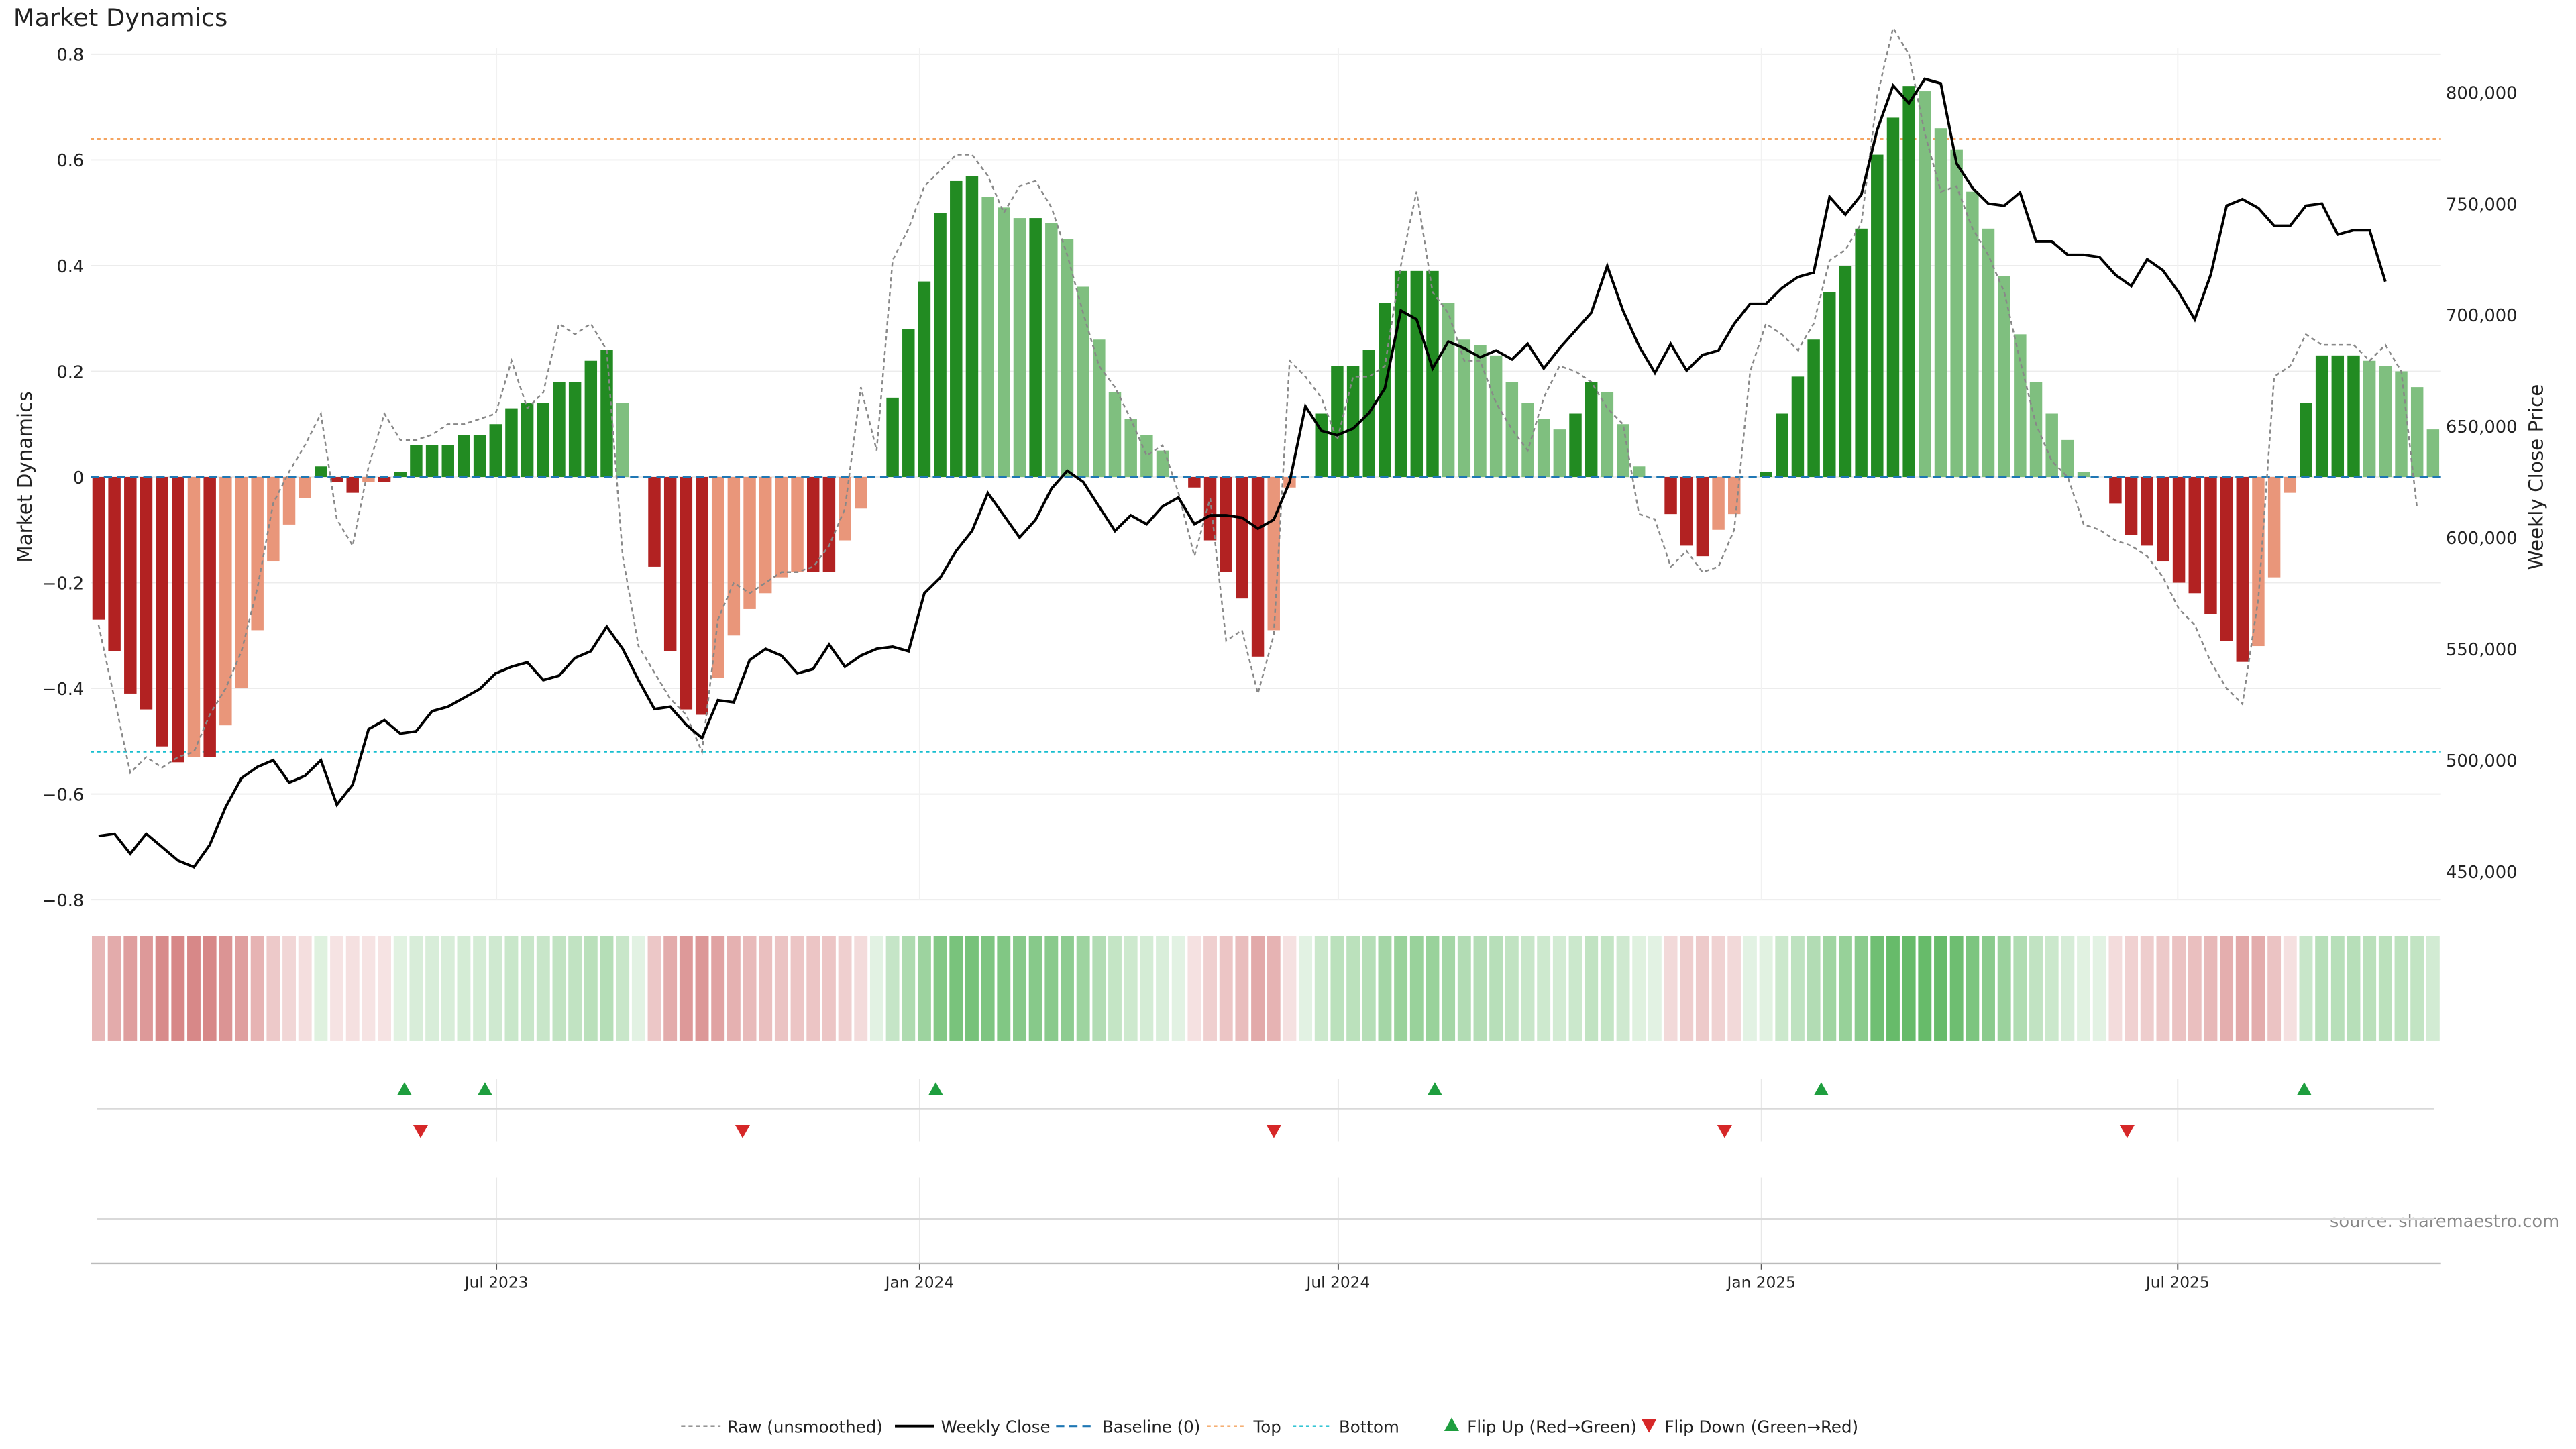 The width and height of the screenshot is (2576, 1449). Describe the element at coordinates (2536, 477) in the screenshot. I see `right-axis-label: Weekly Close Price` at that location.